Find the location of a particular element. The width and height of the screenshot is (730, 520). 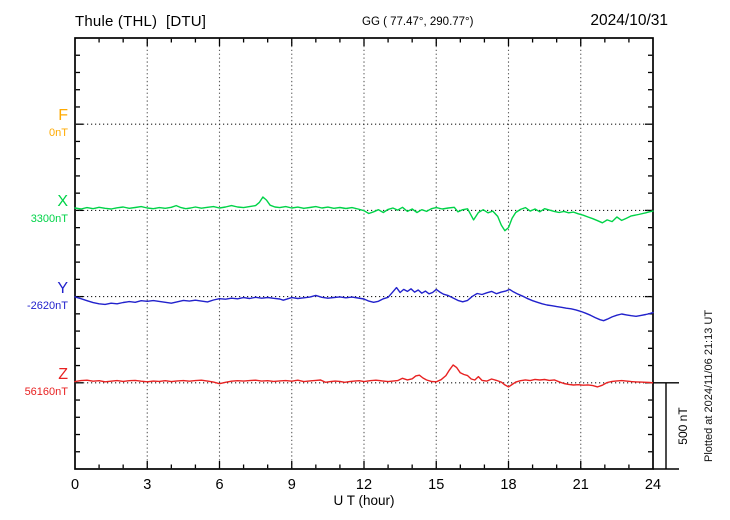

plotted-timestamp: Plotted at 2024/11/06 21:13 UT is located at coordinates (709, 385).